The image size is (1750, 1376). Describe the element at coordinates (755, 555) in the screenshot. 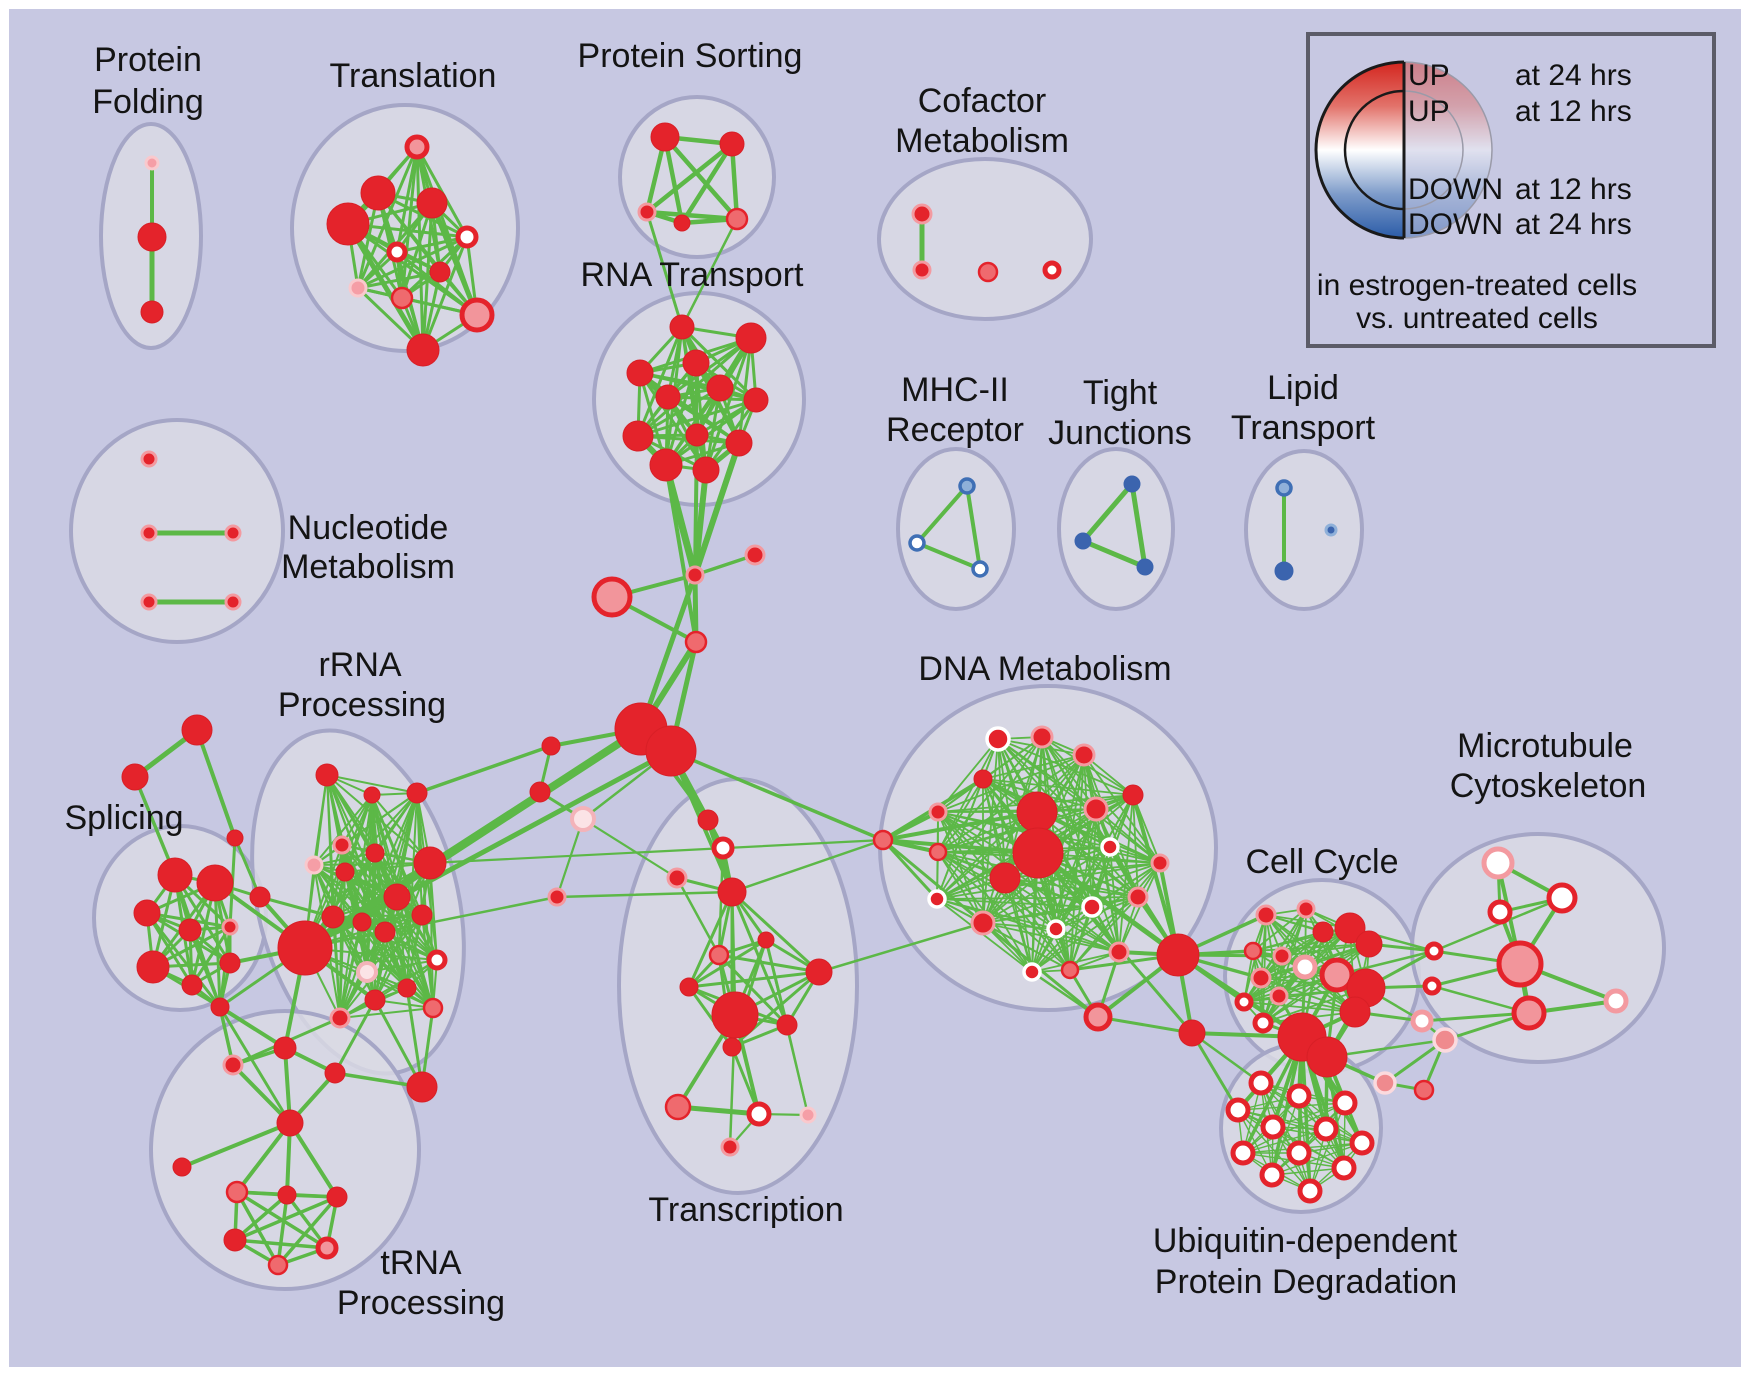

I see `node-j1` at that location.